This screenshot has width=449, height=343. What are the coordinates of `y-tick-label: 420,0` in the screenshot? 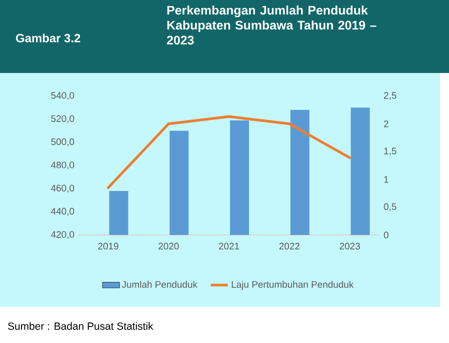 It's located at (62, 235).